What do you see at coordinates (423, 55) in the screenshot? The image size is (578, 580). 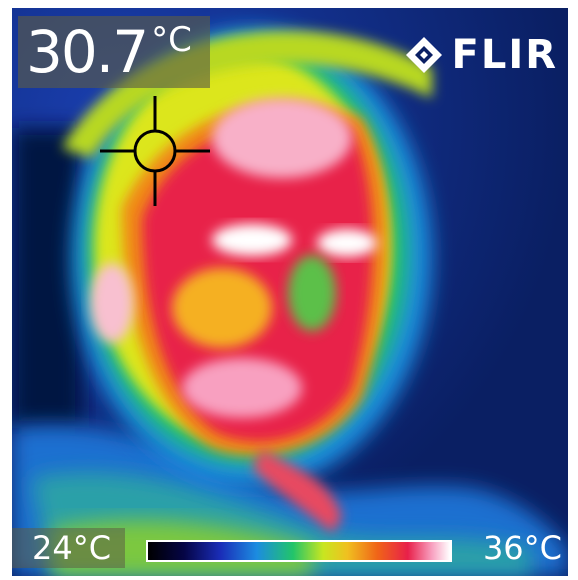 I see `diamond-logo-icon` at bounding box center [423, 55].